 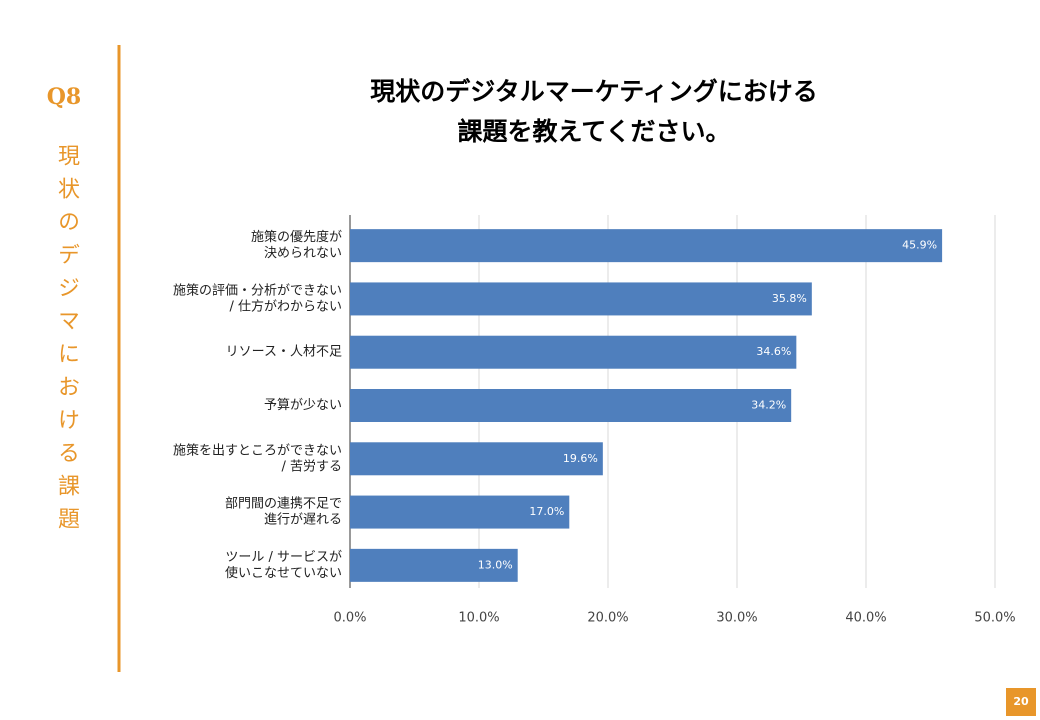 I want to click on x-tick-label: 0.0%, so click(x=349, y=618).